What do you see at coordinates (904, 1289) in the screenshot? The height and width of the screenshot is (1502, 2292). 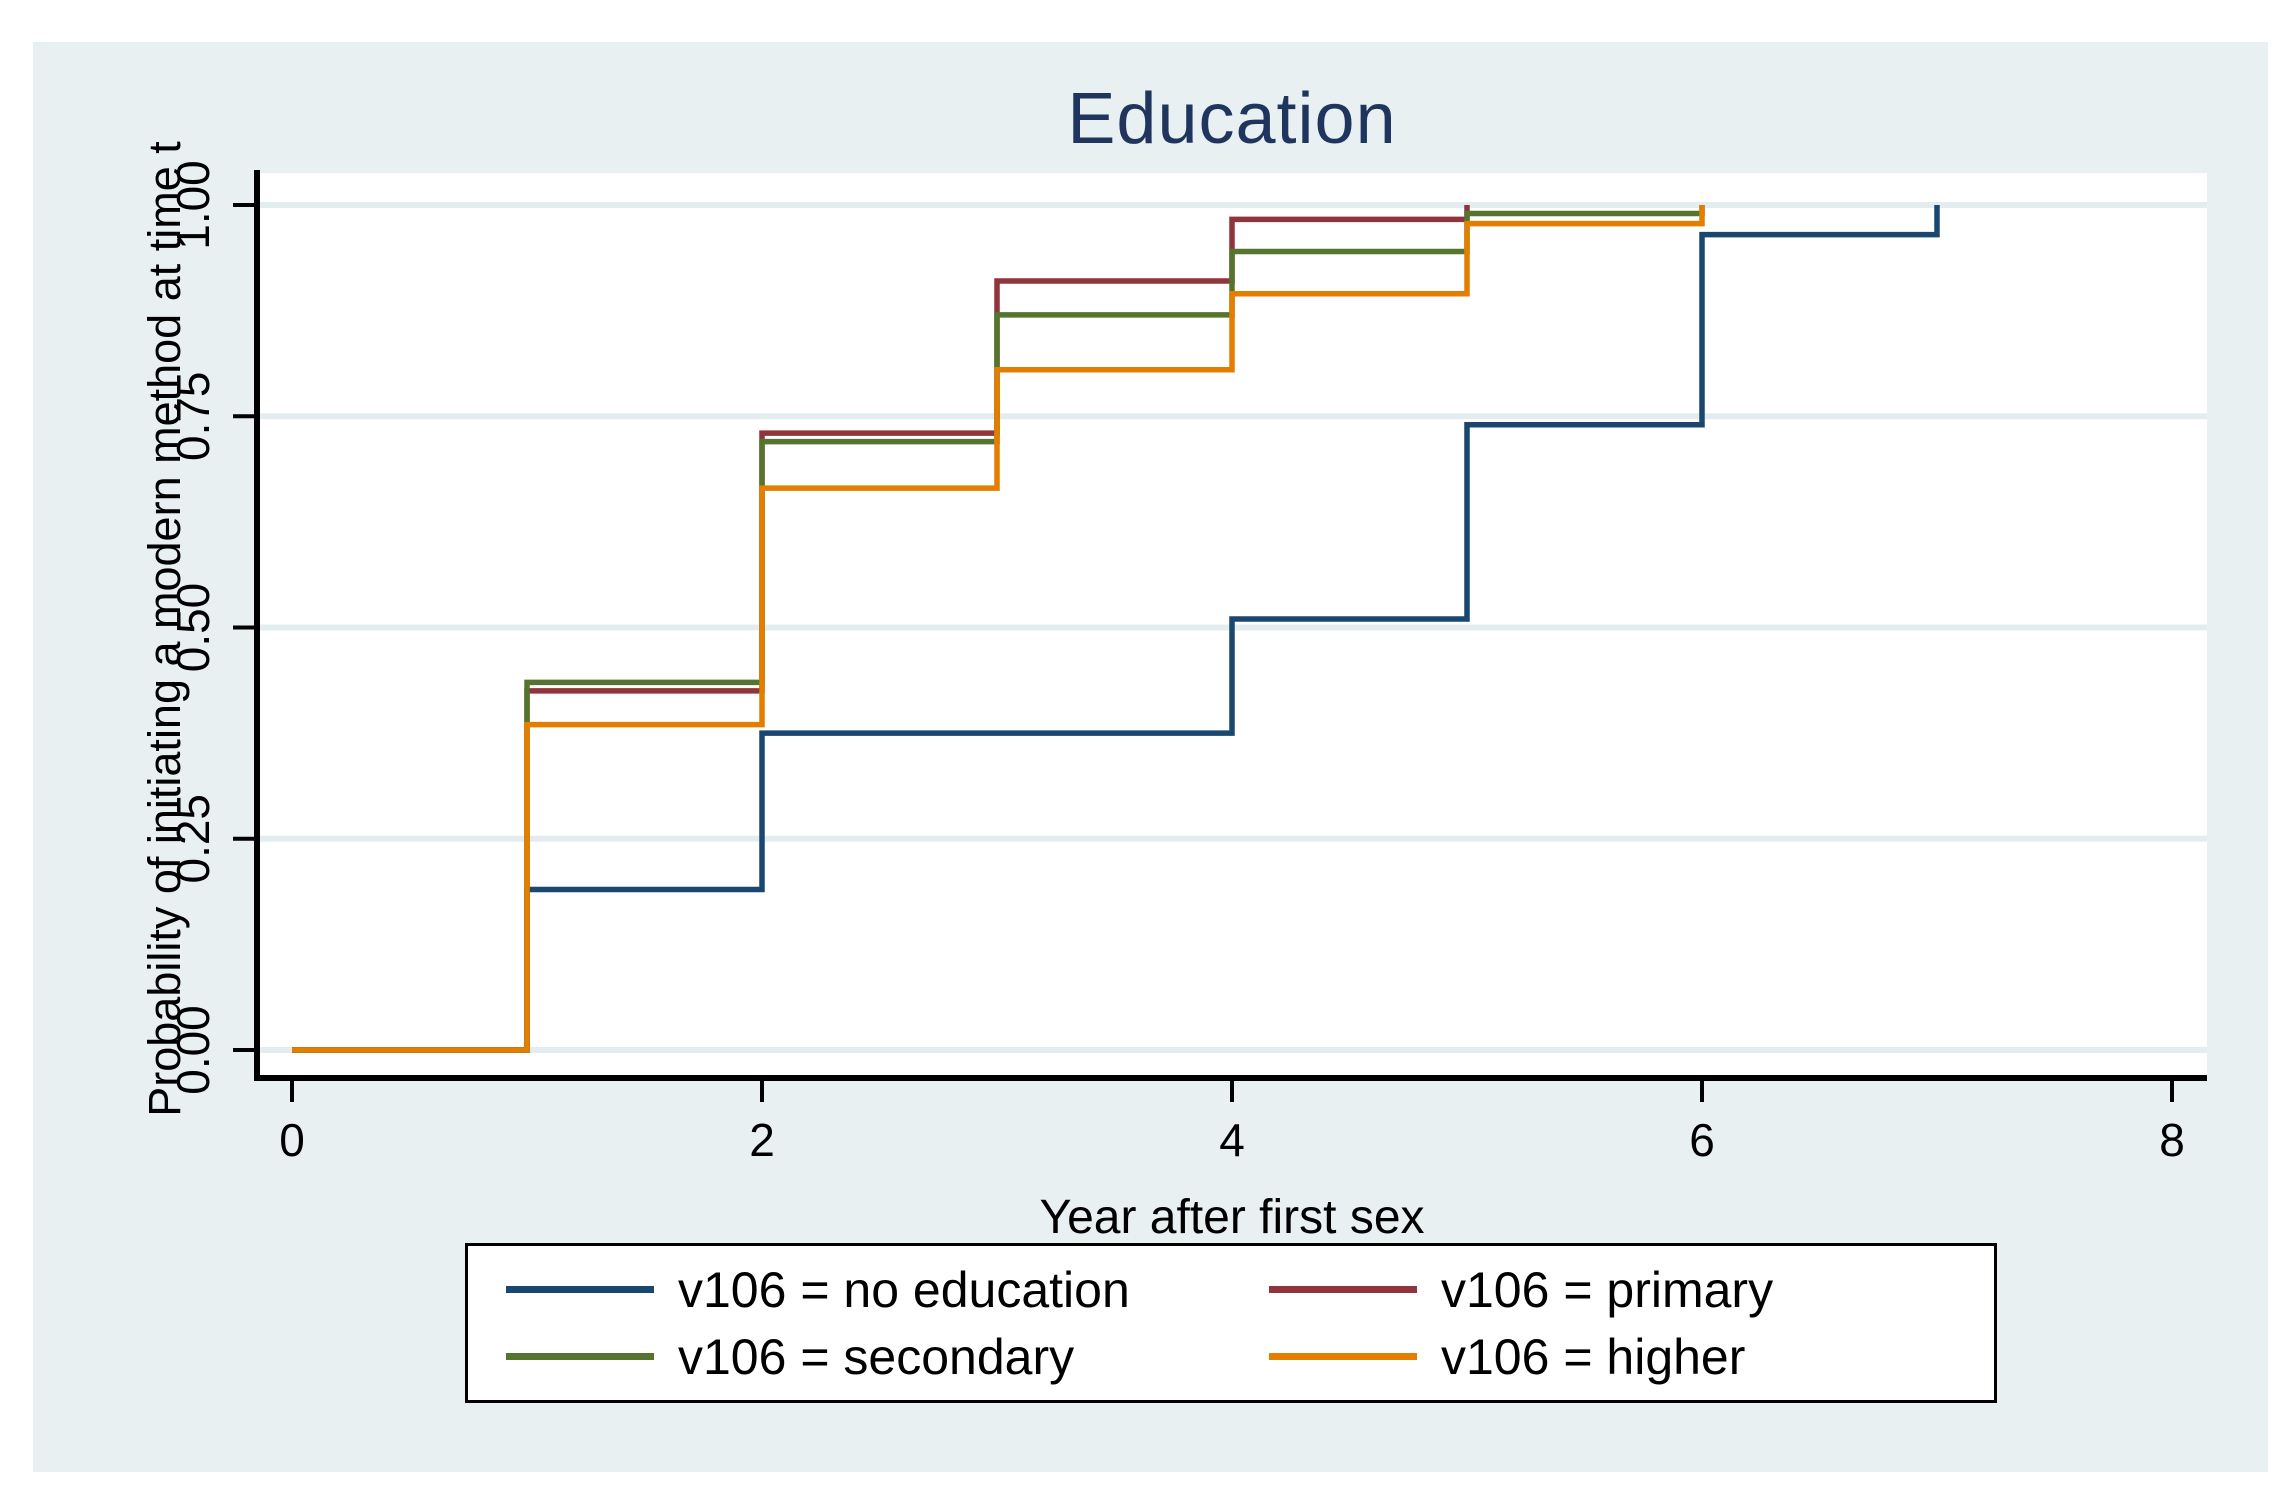 I see `legend-label-no-education: v106 = no education` at bounding box center [904, 1289].